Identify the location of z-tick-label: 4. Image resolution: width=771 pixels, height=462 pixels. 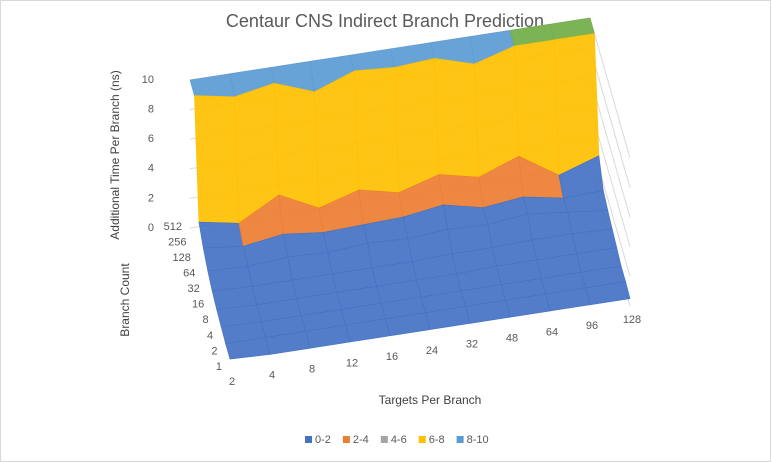
(151, 169).